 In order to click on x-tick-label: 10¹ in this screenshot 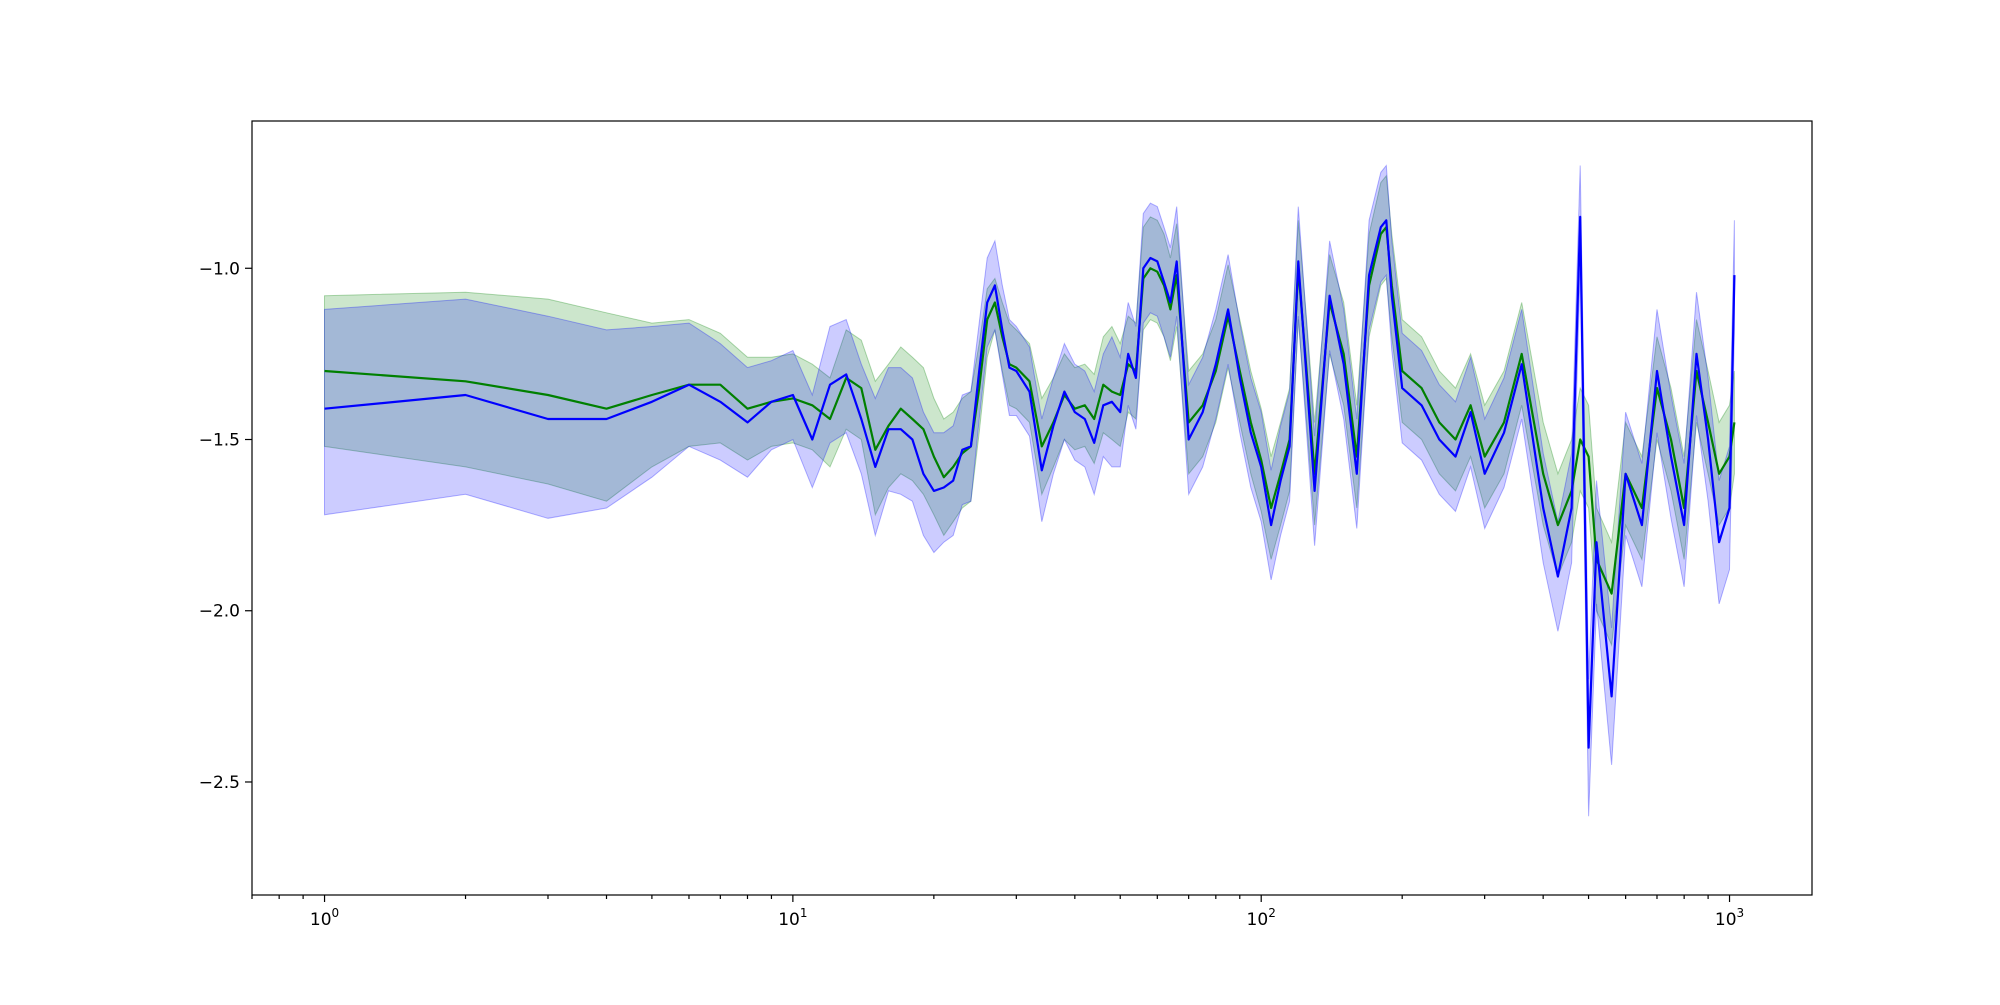, I will do `click(792, 918)`.